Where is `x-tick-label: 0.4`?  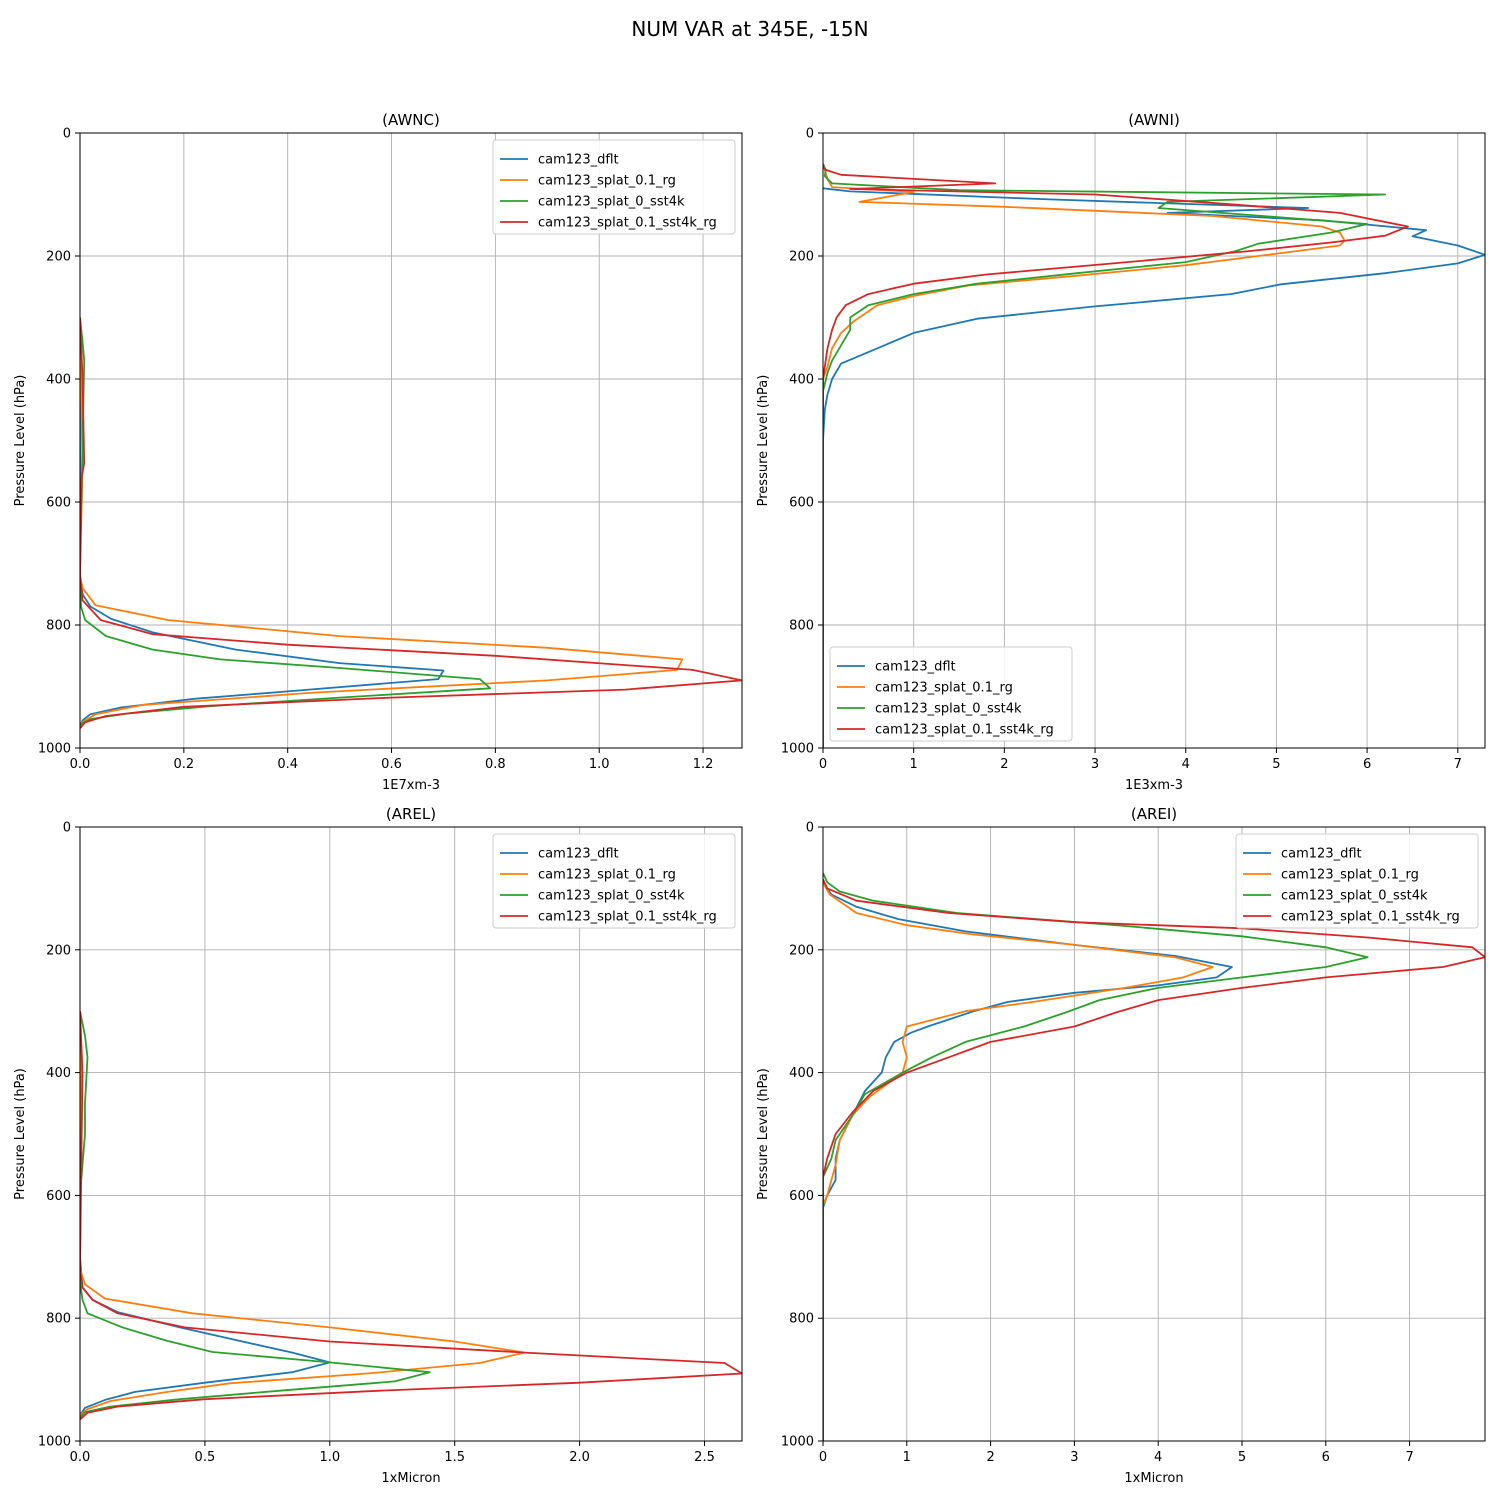 x-tick-label: 0.4 is located at coordinates (287, 764).